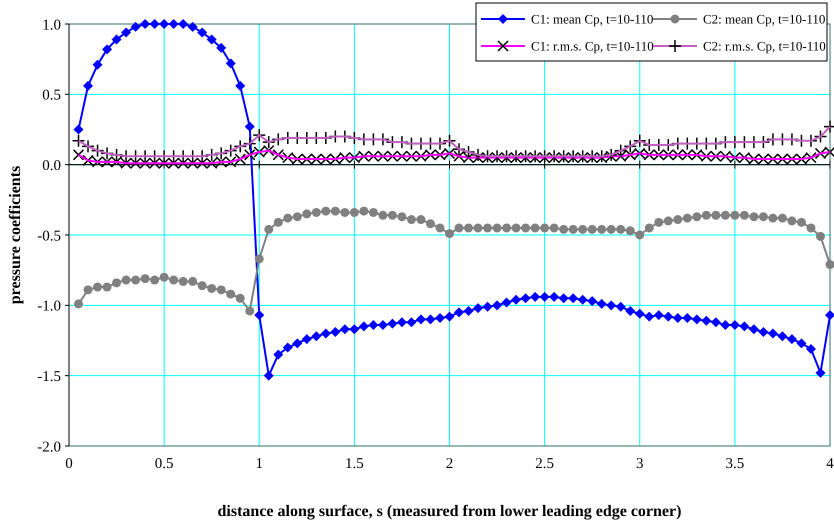 The width and height of the screenshot is (834, 526). What do you see at coordinates (354, 464) in the screenshot?
I see `x-tick-label: 1.5` at bounding box center [354, 464].